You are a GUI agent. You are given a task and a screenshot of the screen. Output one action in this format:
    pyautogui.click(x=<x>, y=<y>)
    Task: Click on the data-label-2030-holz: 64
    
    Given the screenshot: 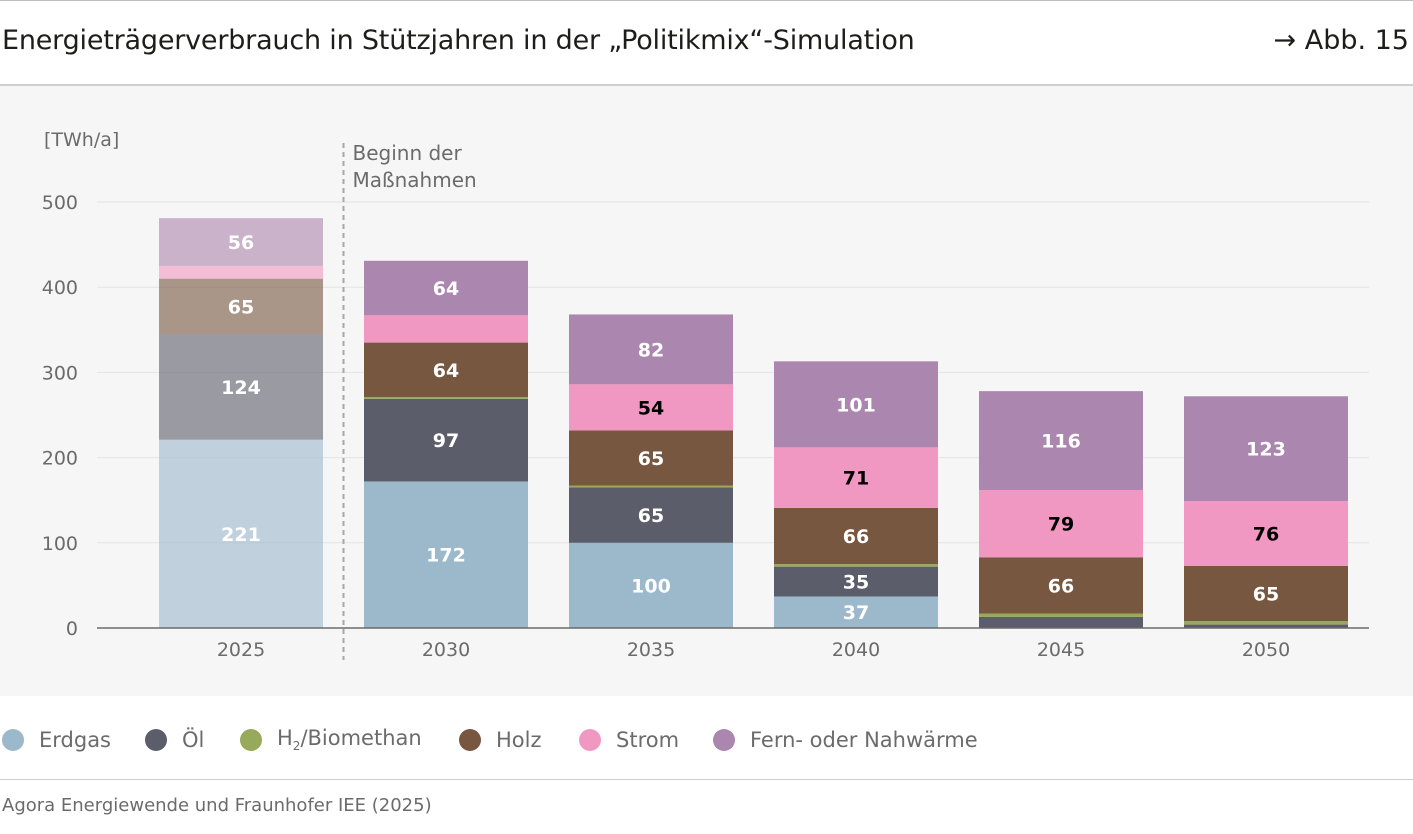 What is the action you would take?
    pyautogui.click(x=446, y=371)
    